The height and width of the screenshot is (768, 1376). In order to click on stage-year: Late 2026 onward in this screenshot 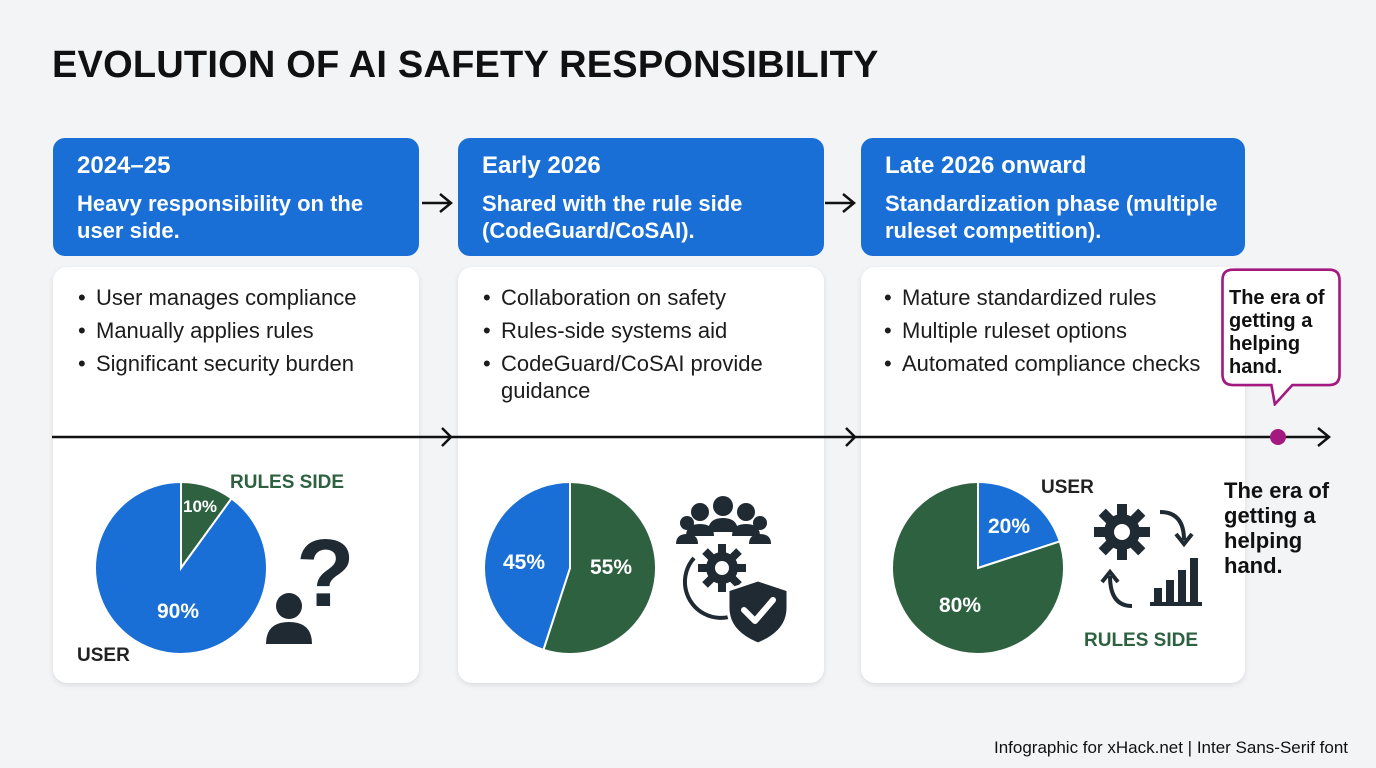, I will do `click(986, 165)`.